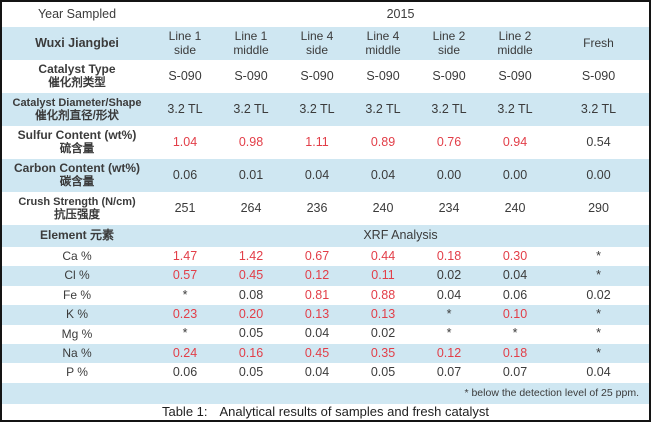 This screenshot has height=422, width=651. I want to click on property-row-label: Crush Strength (N/cm) 抗压强度, so click(77, 208).